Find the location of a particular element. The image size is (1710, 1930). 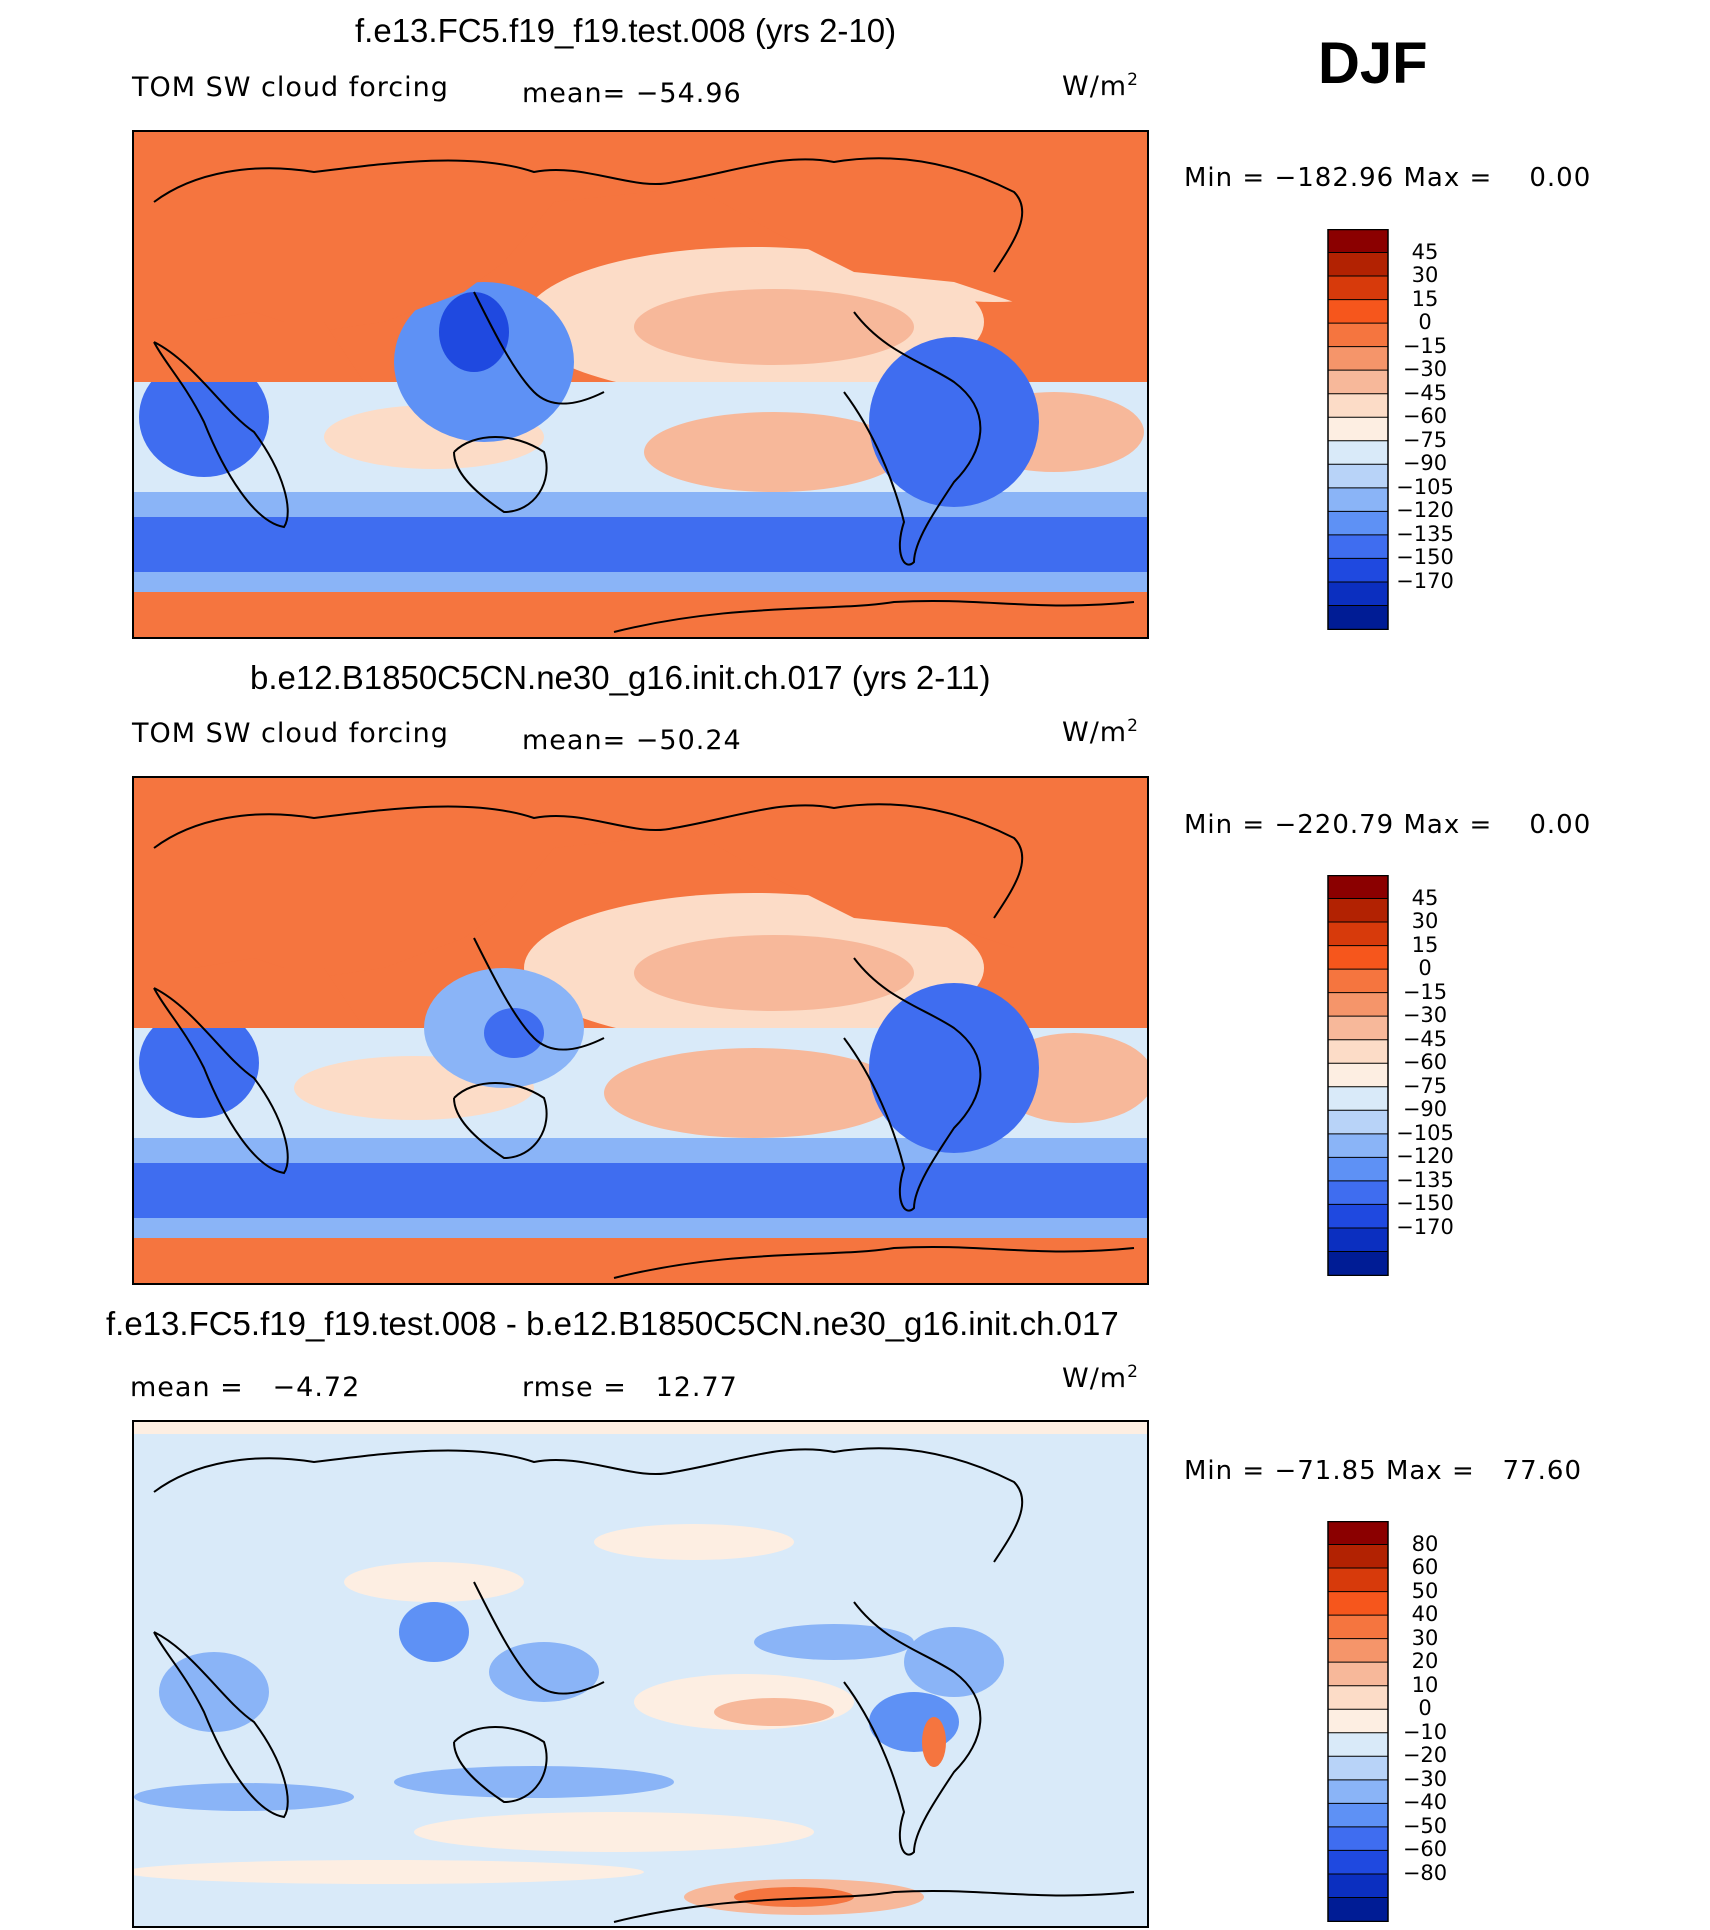

panel-1-units-exp: 2 is located at coordinates (1133, 80).